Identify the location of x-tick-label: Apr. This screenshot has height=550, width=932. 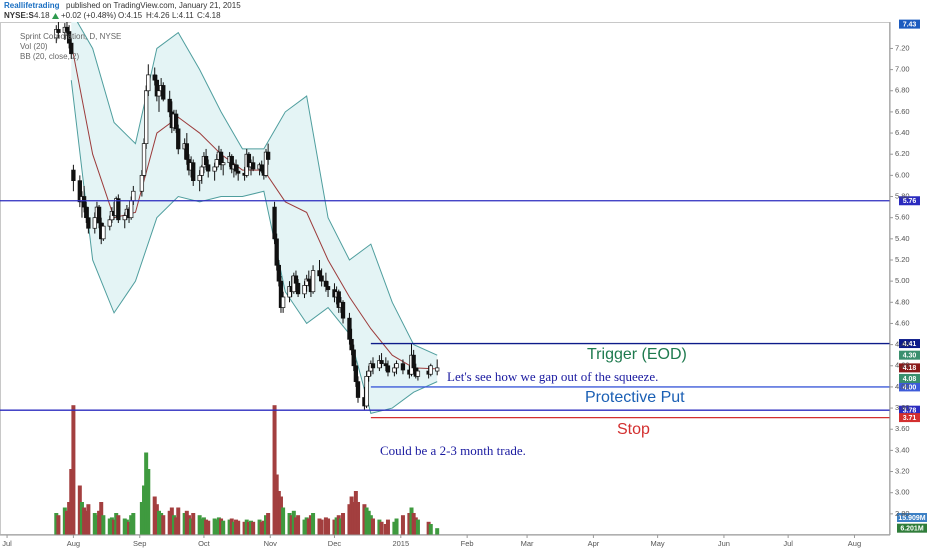
(594, 543).